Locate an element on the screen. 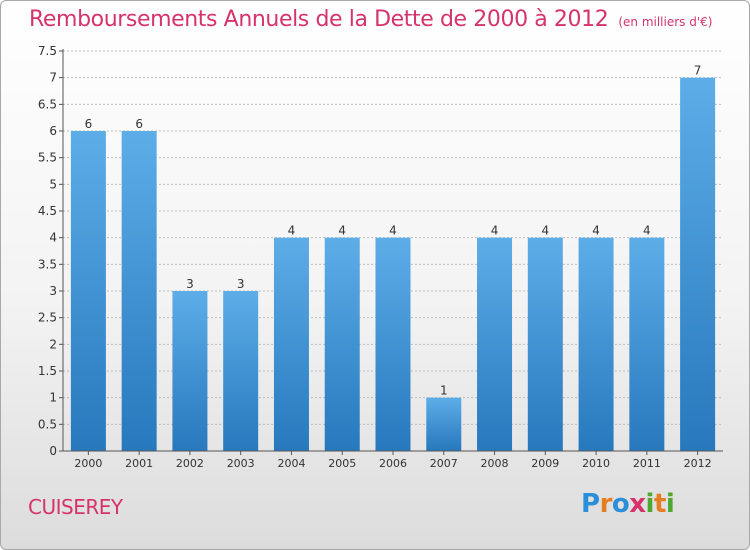 The width and height of the screenshot is (750, 550). city-name: CUISEREY is located at coordinates (75, 507).